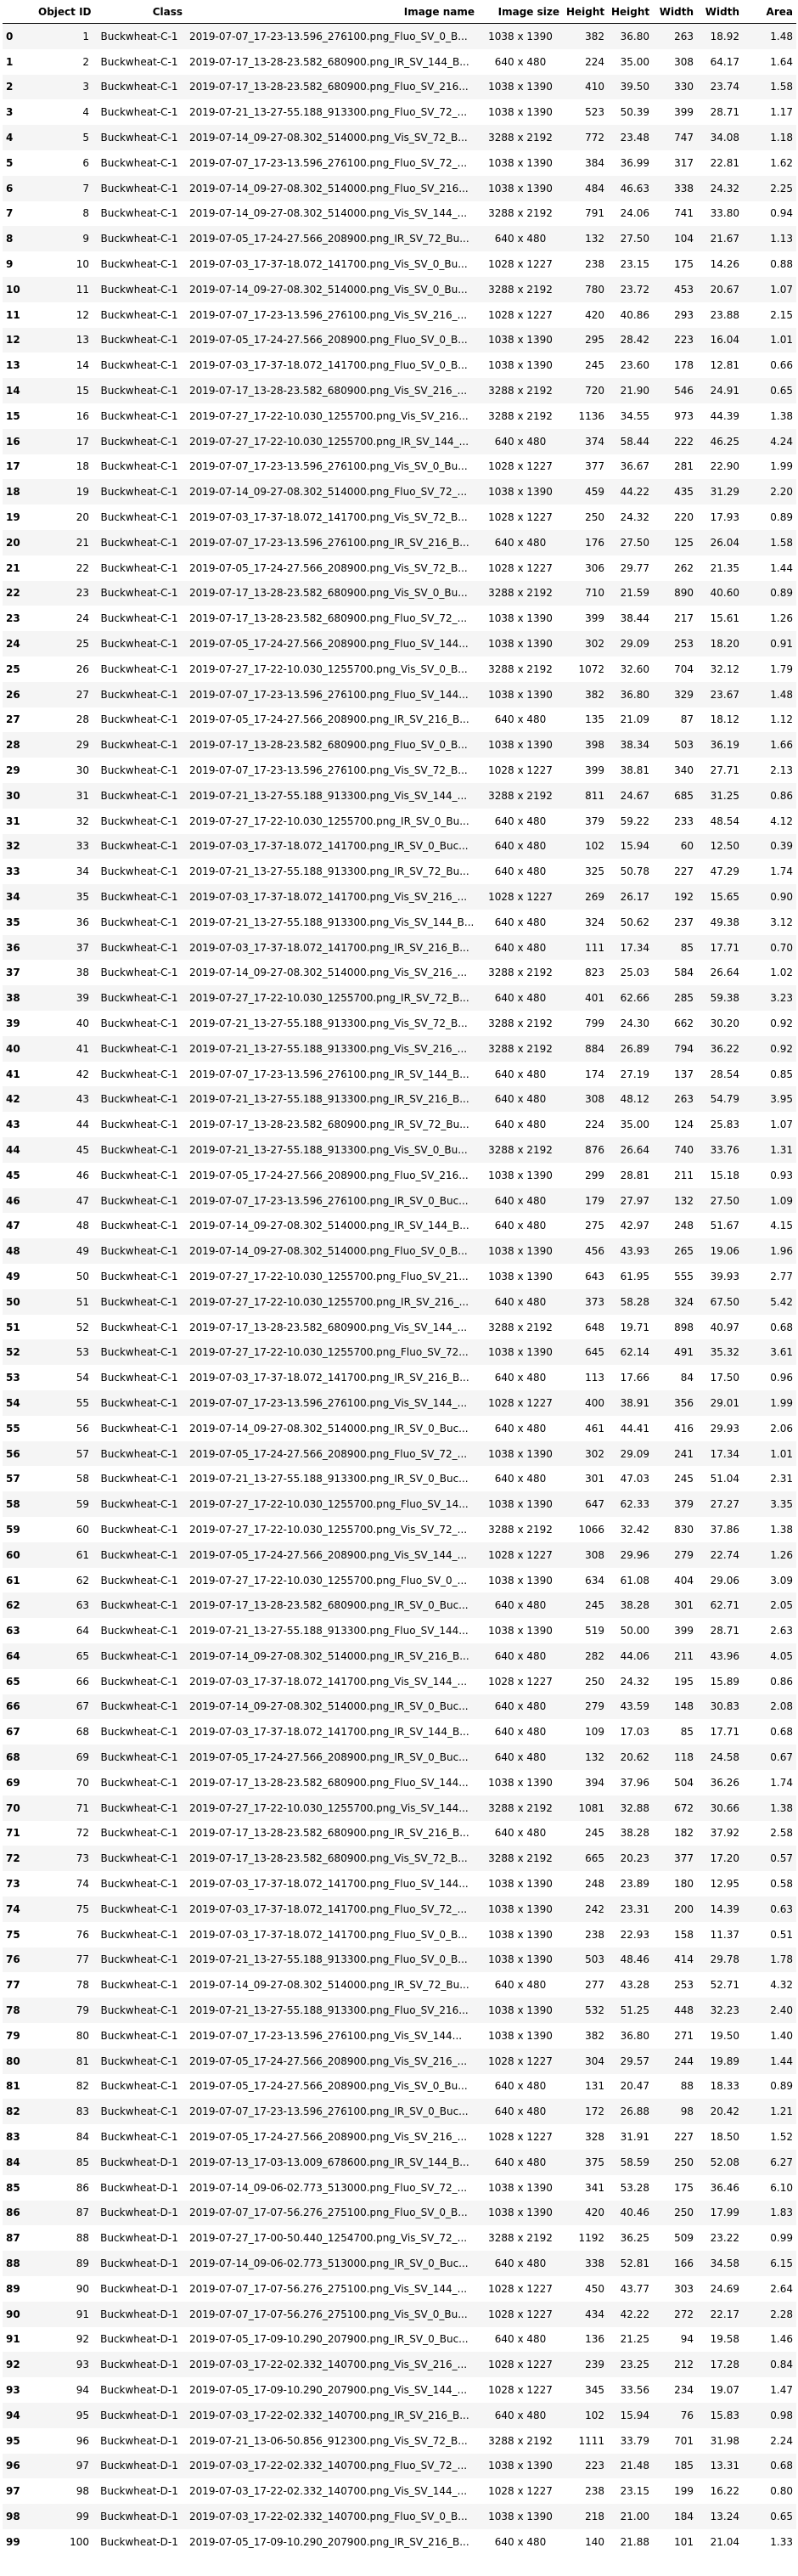 This screenshot has height=2576, width=798. Describe the element at coordinates (724, 289) in the screenshot. I see `cell-width-pct: 20.67` at that location.